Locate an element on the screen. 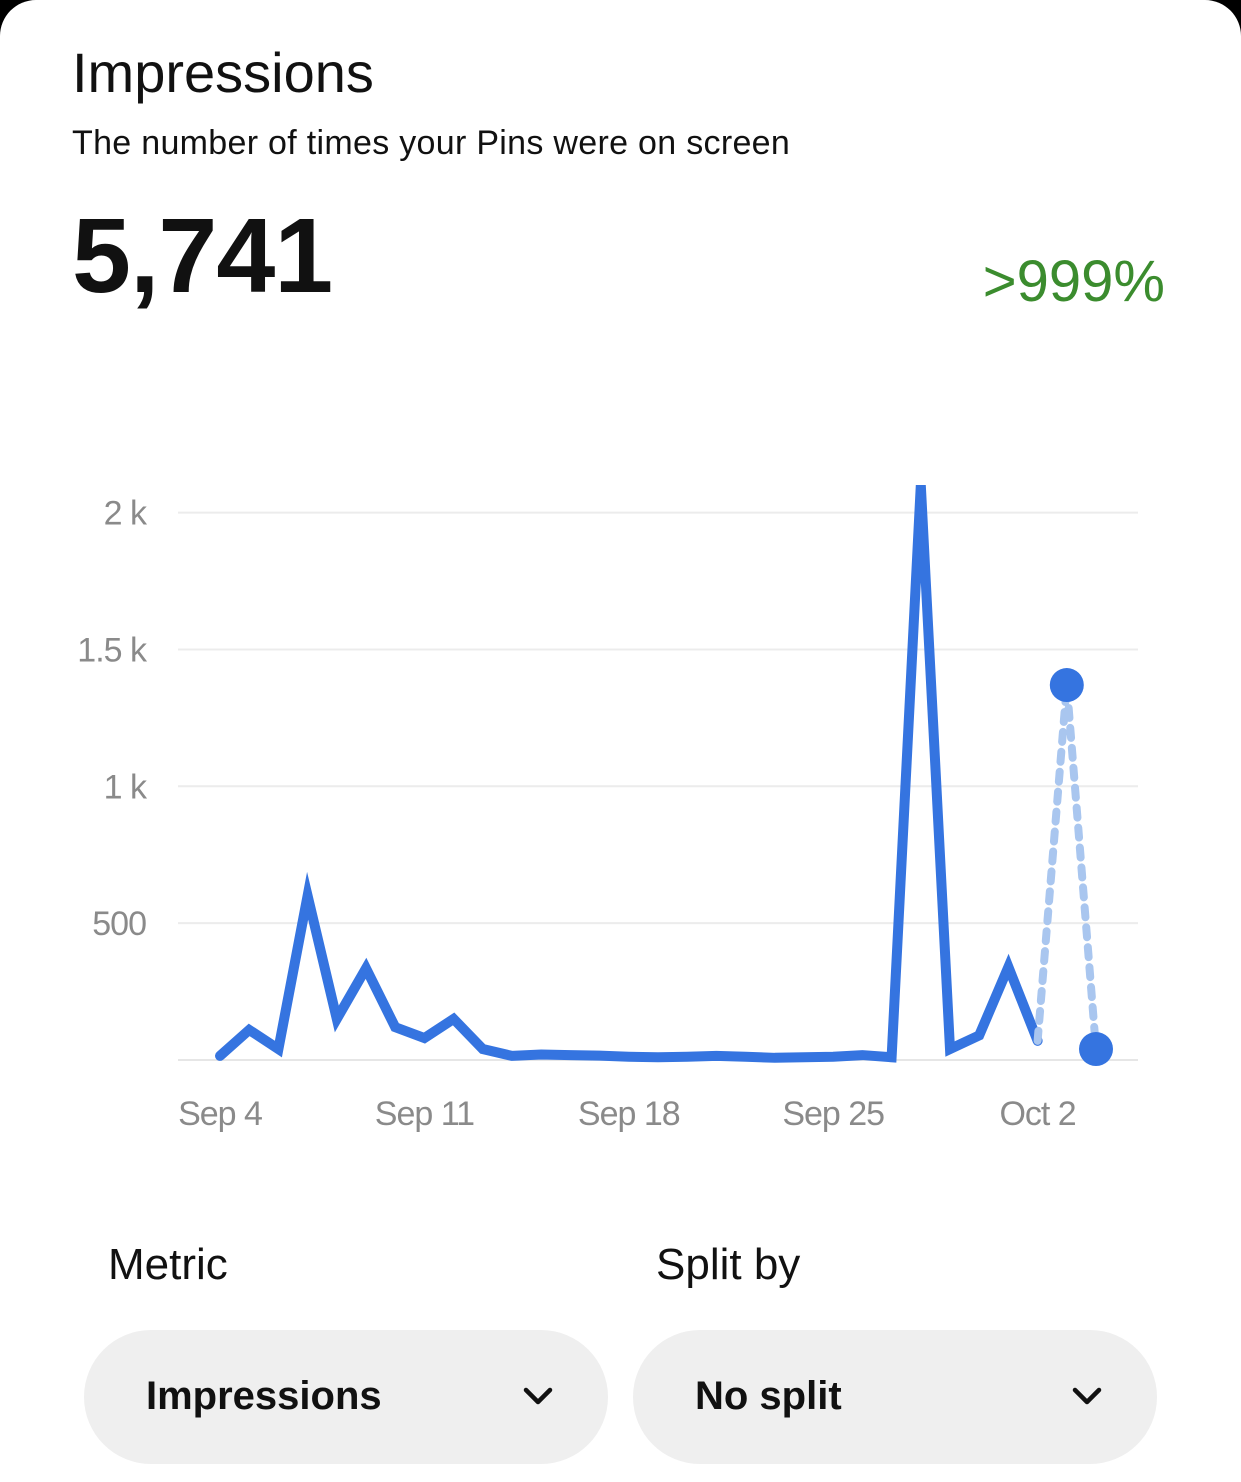  split-by-label: Split by is located at coordinates (728, 1264).